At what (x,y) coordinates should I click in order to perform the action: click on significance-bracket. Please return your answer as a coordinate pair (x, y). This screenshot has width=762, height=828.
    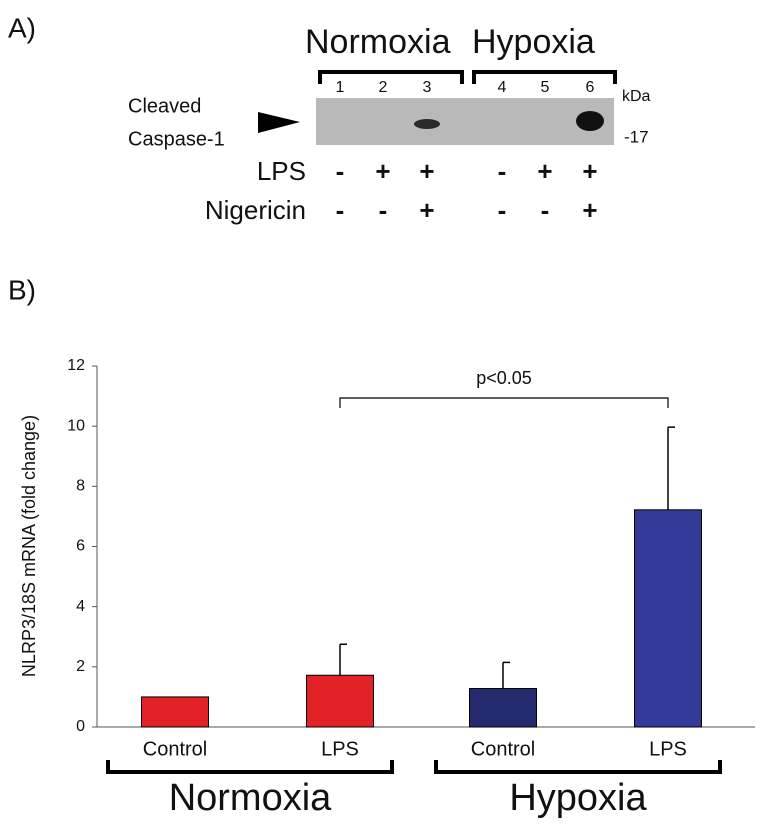
    Looking at the image, I should click on (504, 402).